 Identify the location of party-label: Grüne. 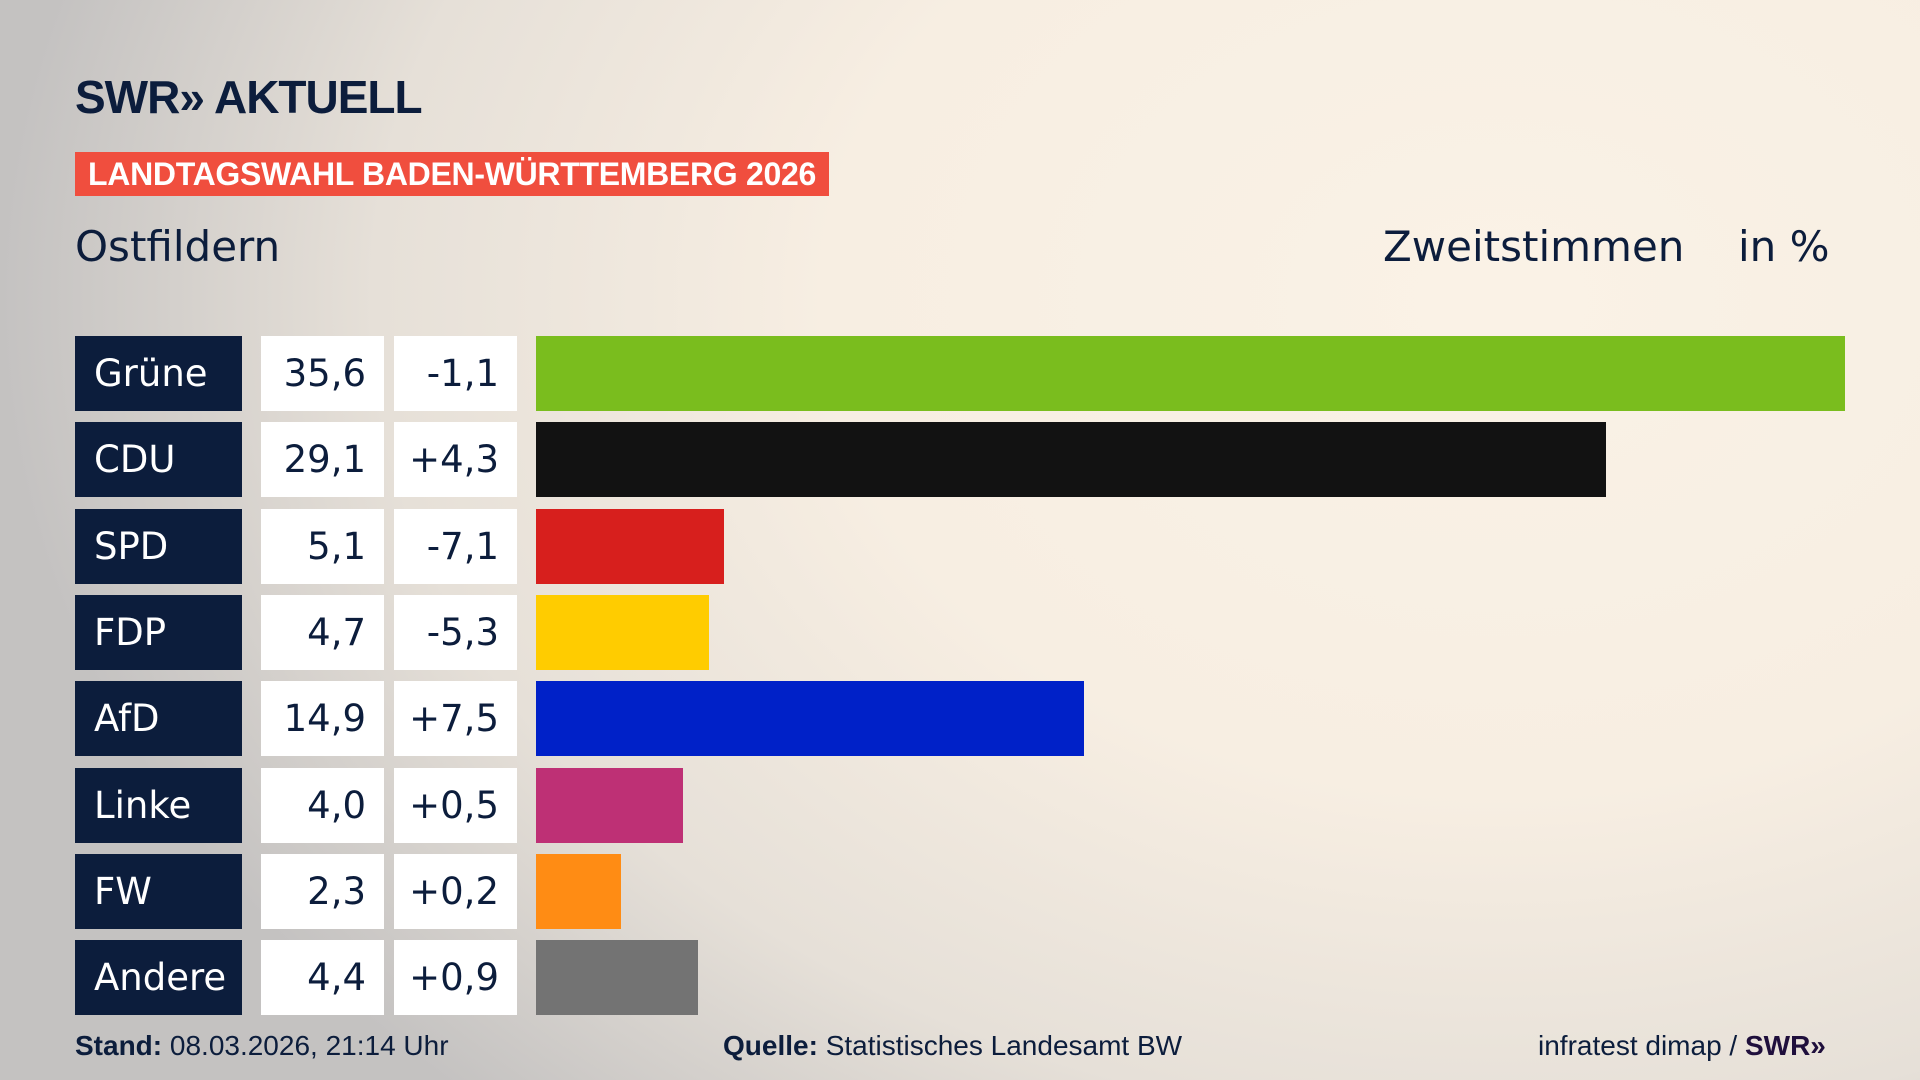
(158, 373).